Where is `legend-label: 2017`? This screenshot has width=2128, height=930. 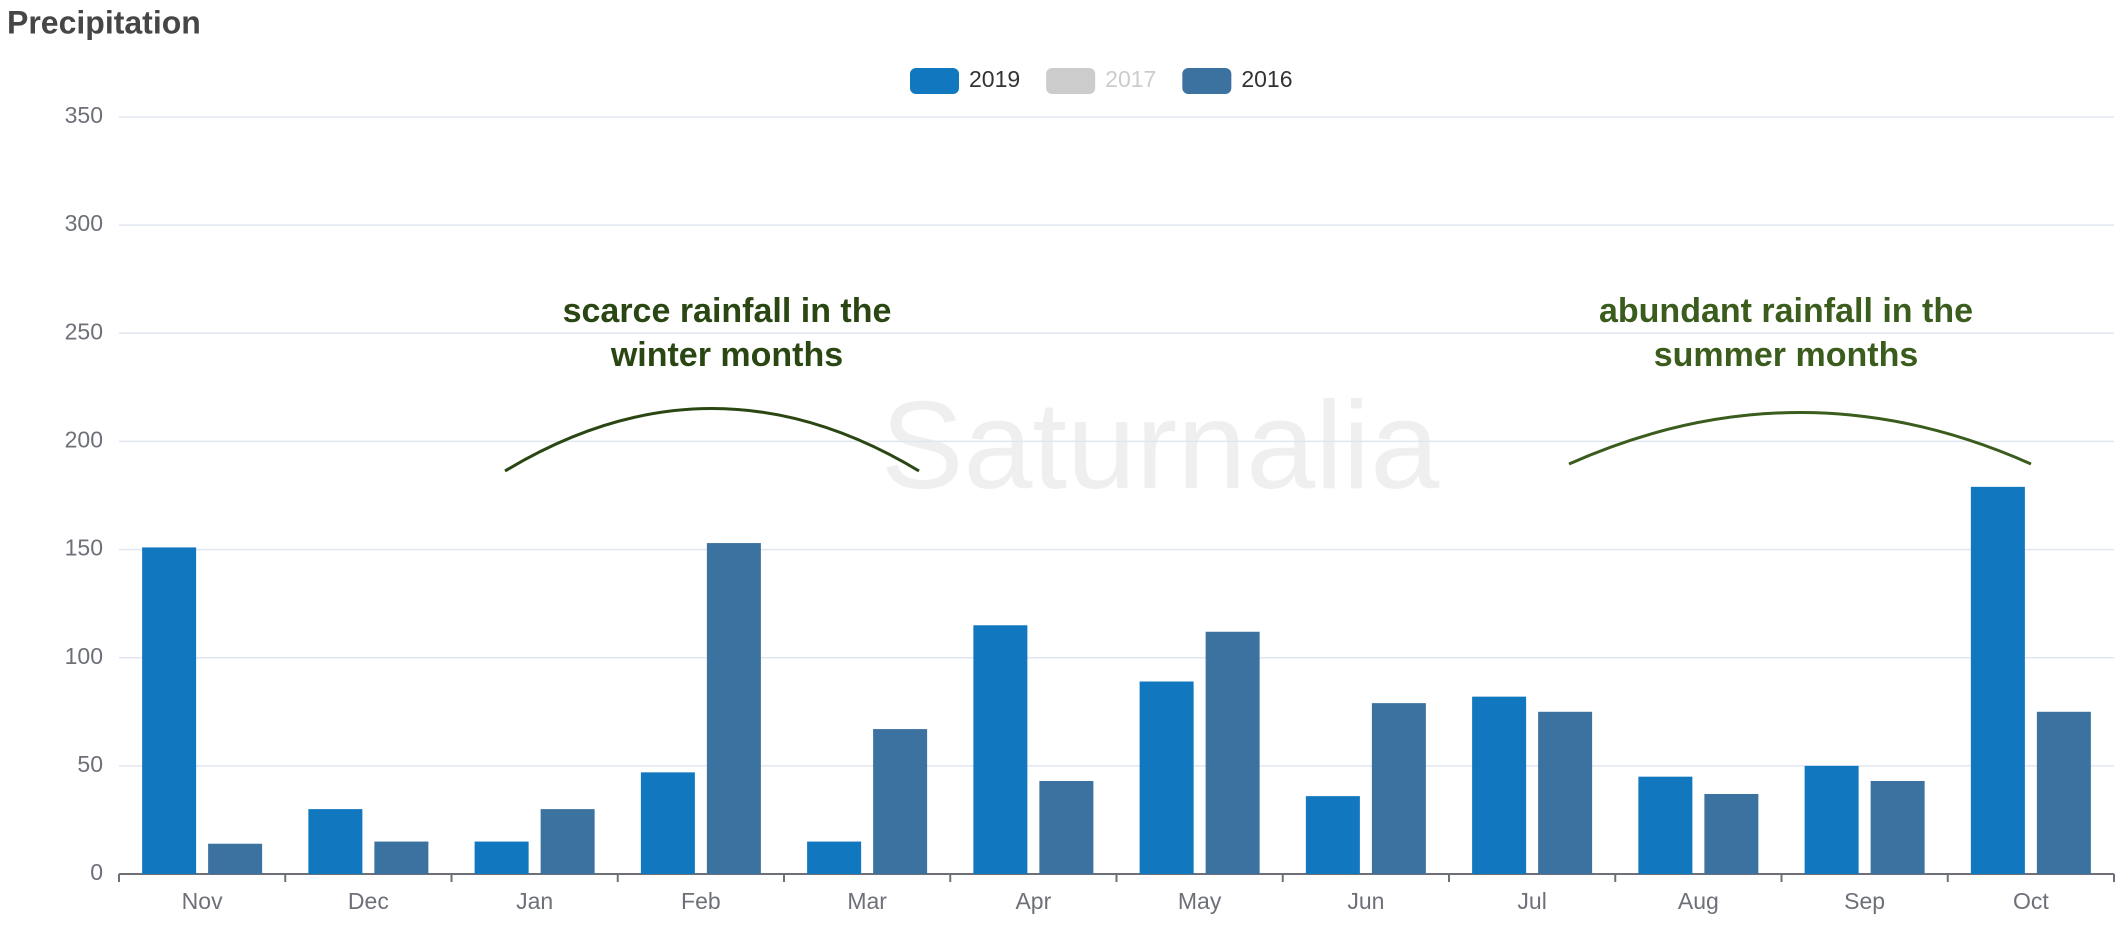 legend-label: 2017 is located at coordinates (1130, 79).